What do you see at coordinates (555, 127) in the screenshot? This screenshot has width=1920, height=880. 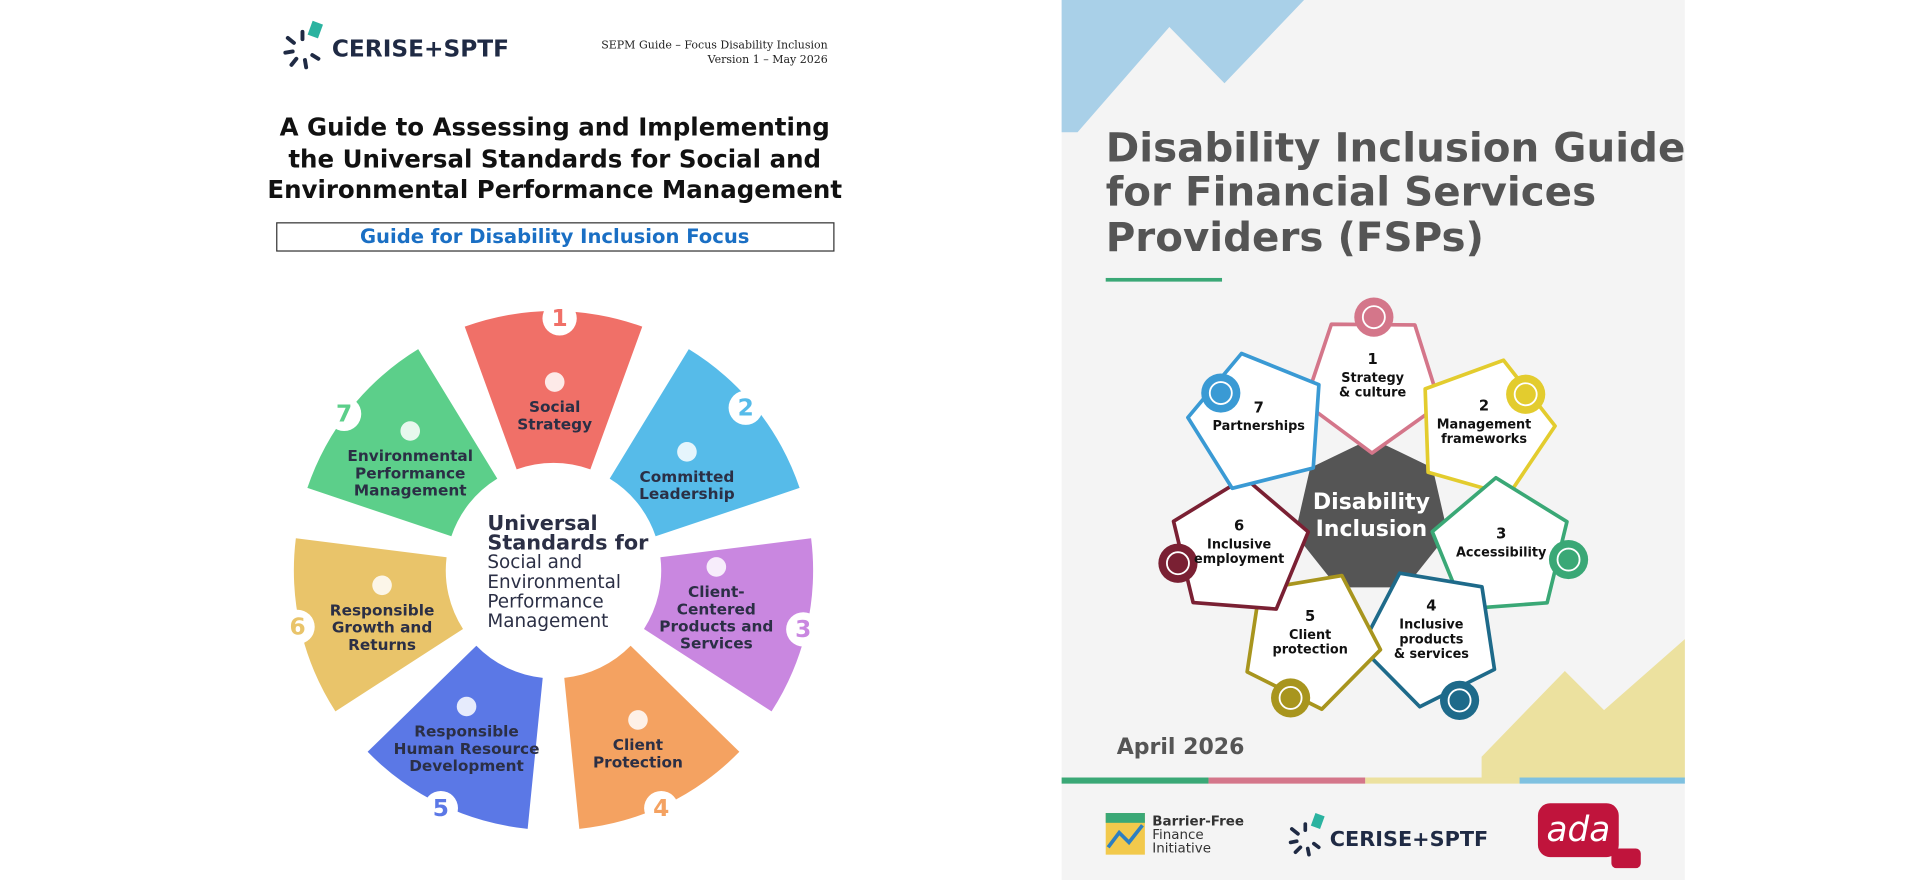 I see `title-line: A Guide to Assessing and Implementing` at bounding box center [555, 127].